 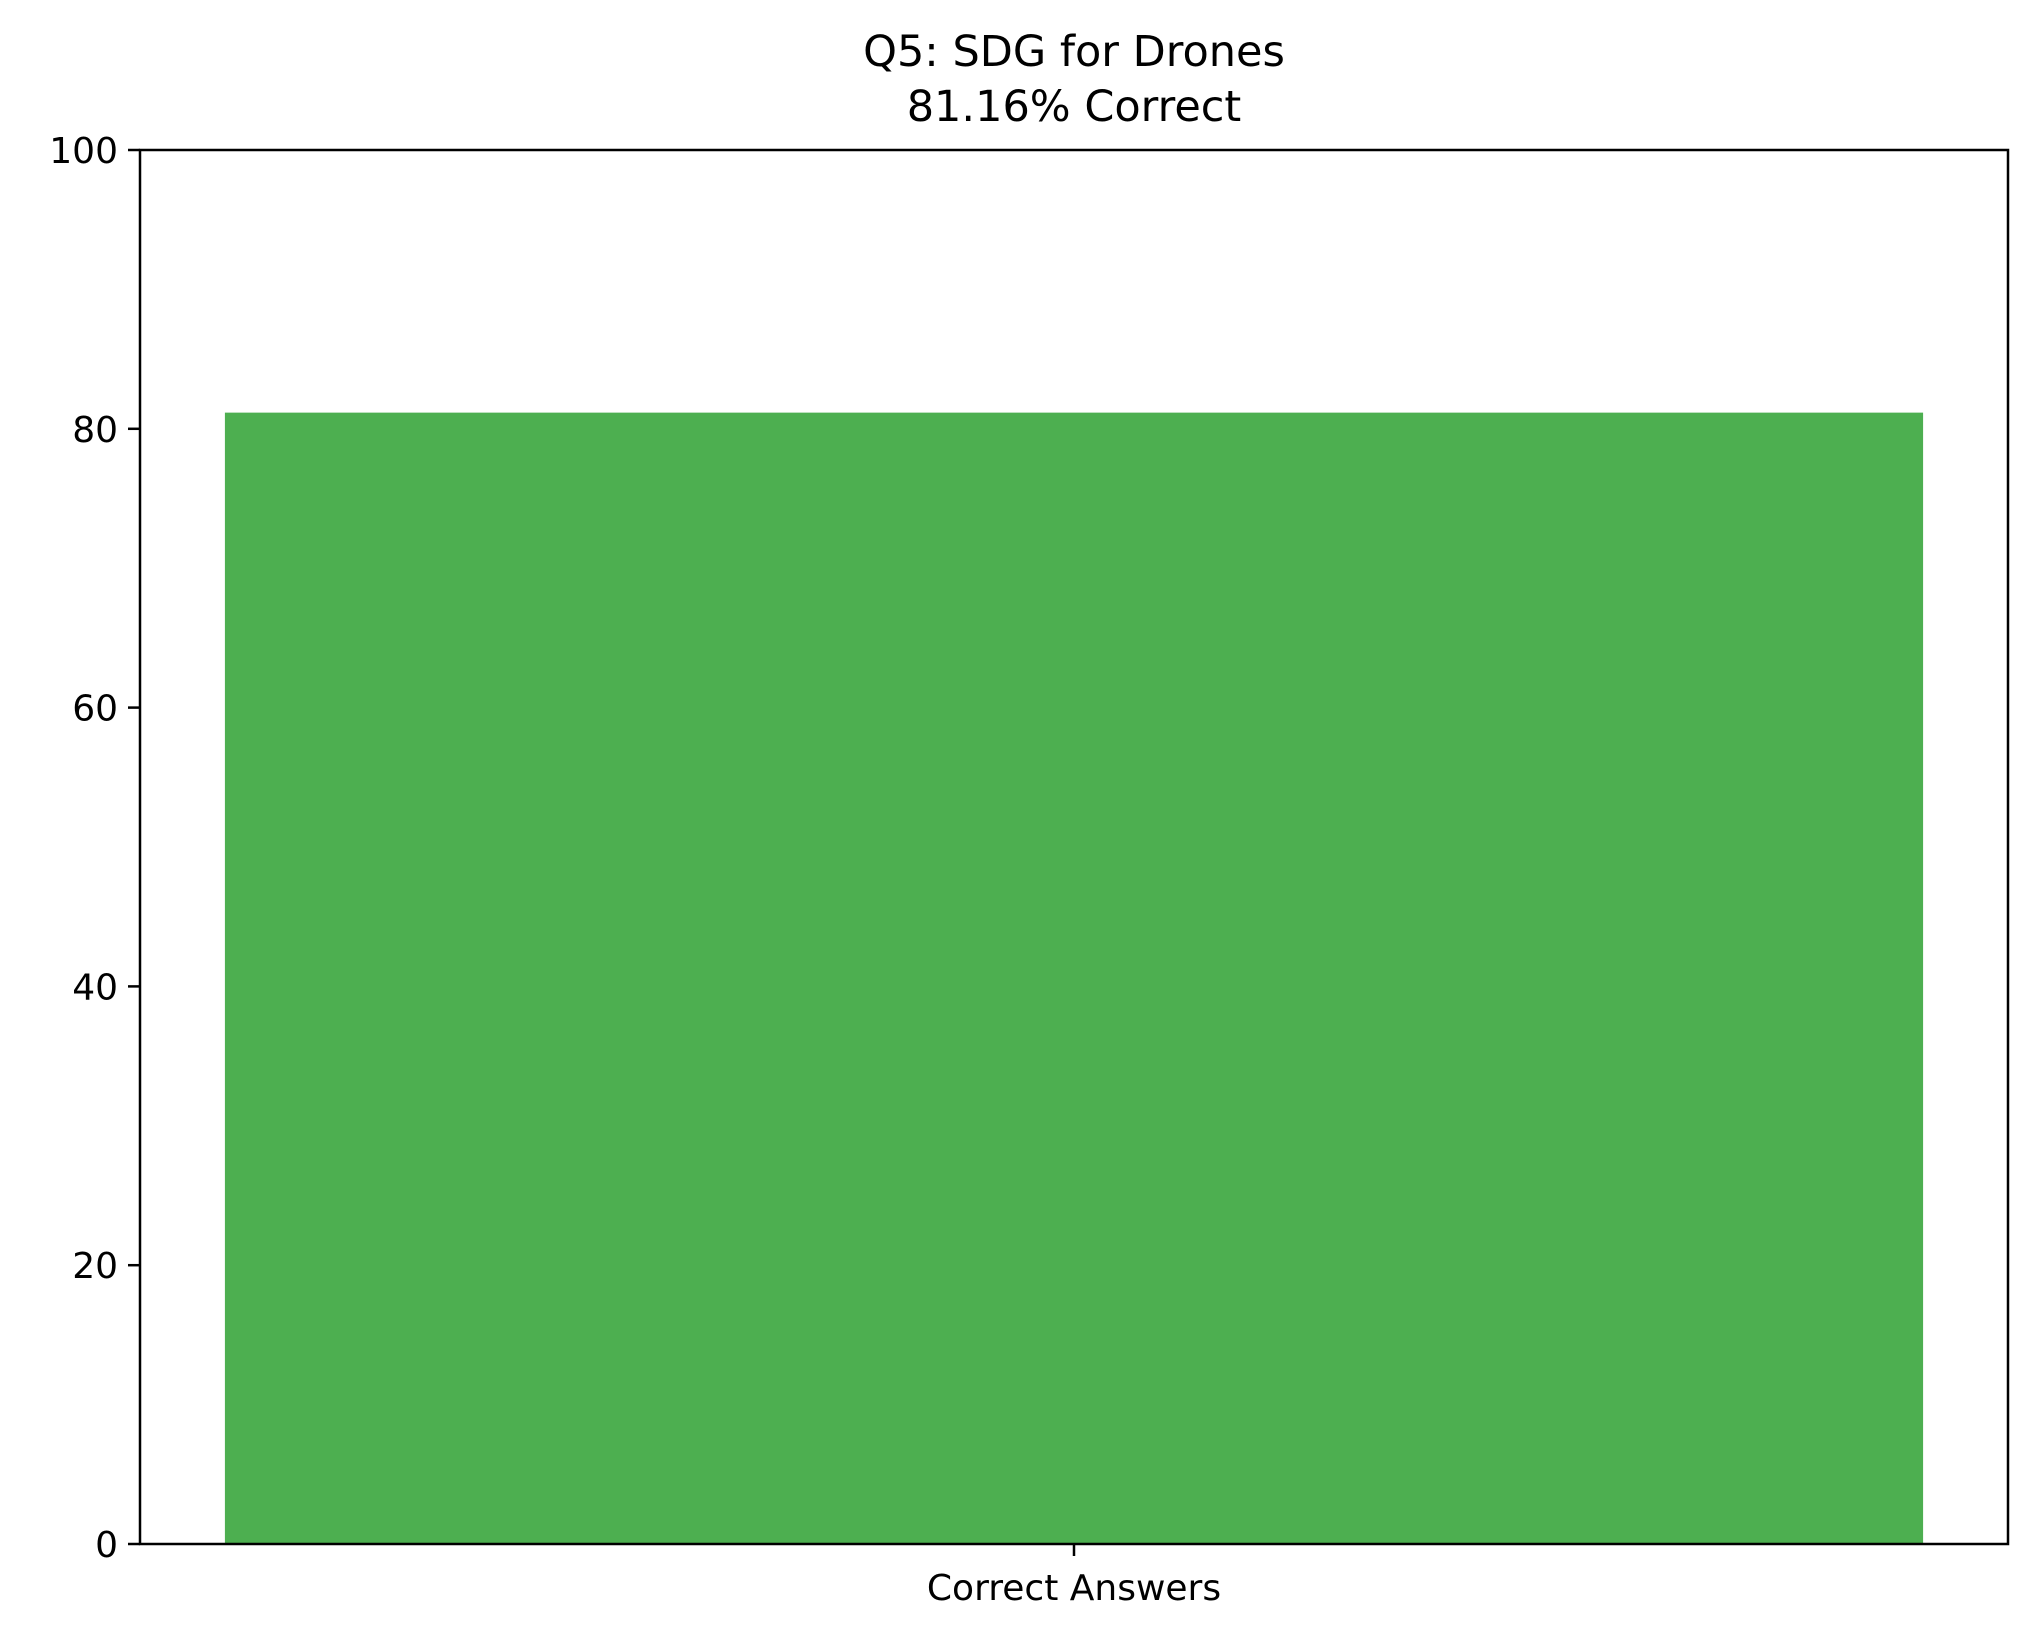 I want to click on x-axis-ticks: Correct Answers, so click(x=1074, y=1576).